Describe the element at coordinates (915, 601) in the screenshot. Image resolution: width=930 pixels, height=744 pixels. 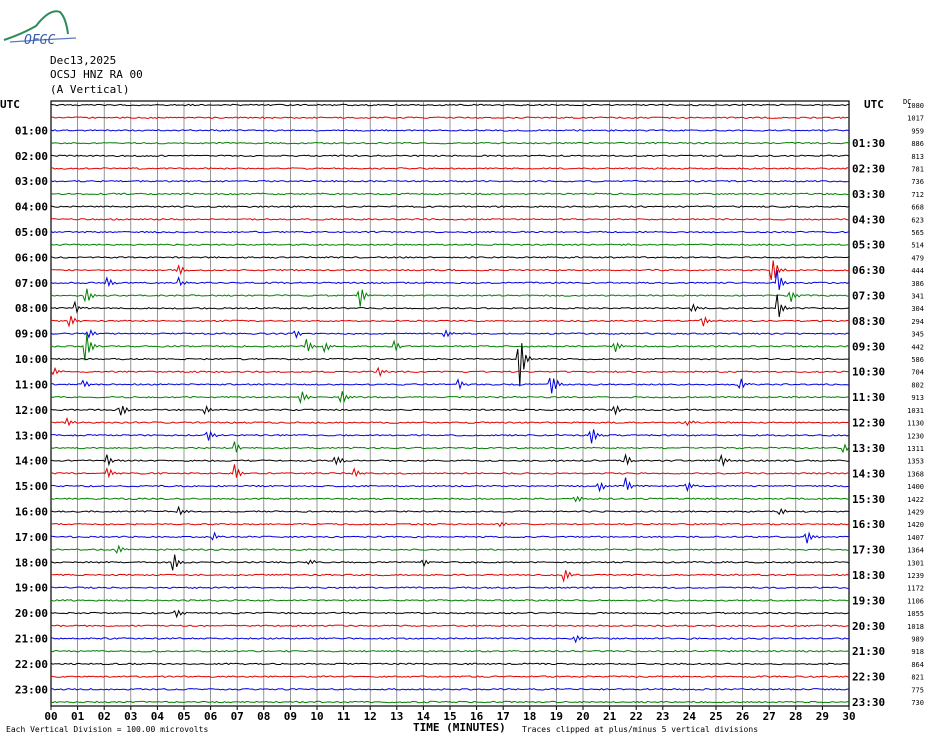
I see `dc-offset-label: 1106` at that location.